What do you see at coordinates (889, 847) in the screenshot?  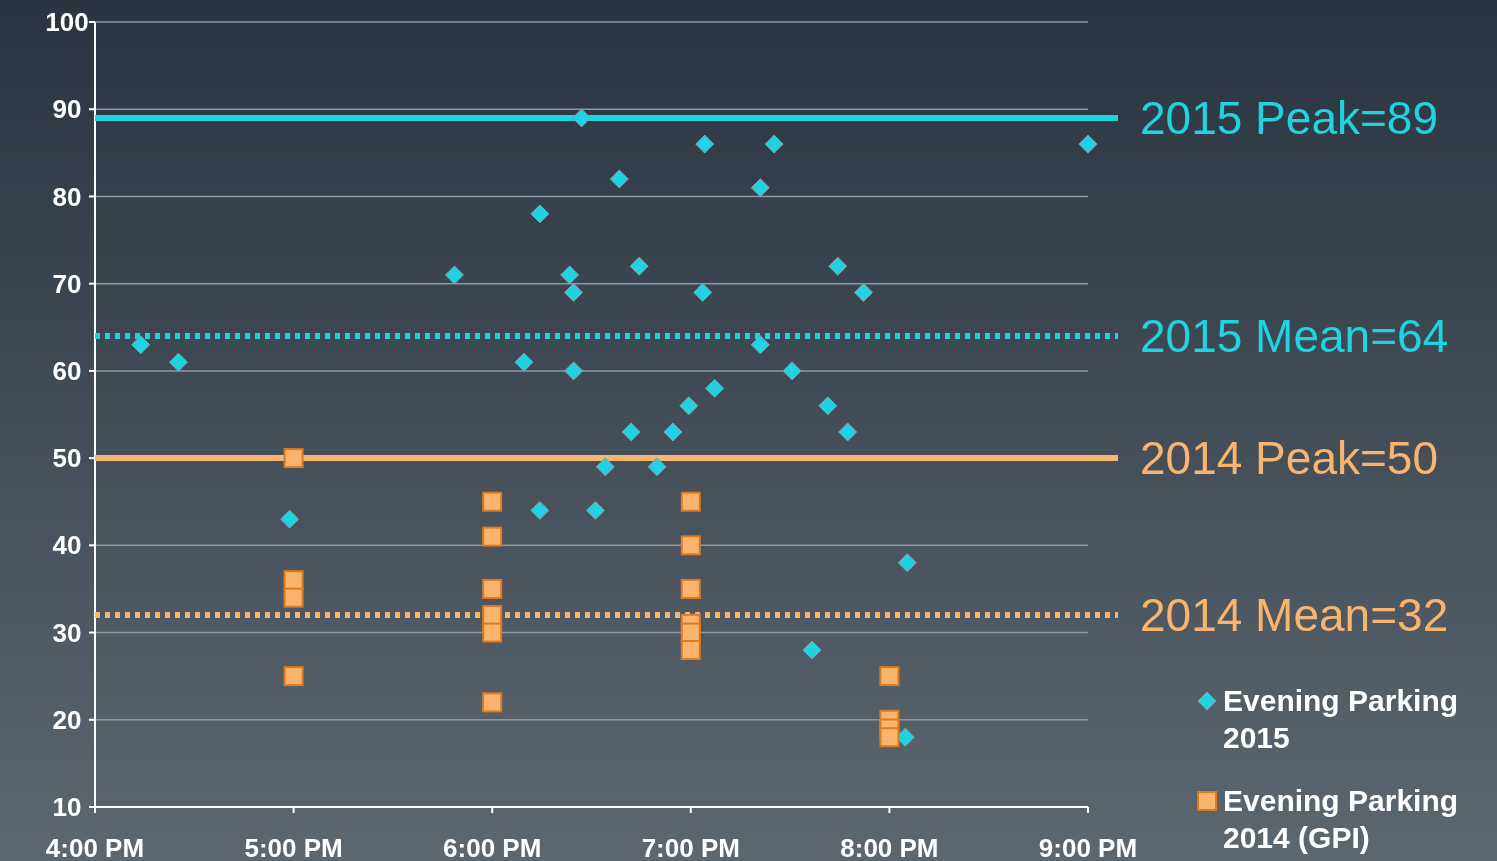 I see `x-tick-label: 8:00 PM` at bounding box center [889, 847].